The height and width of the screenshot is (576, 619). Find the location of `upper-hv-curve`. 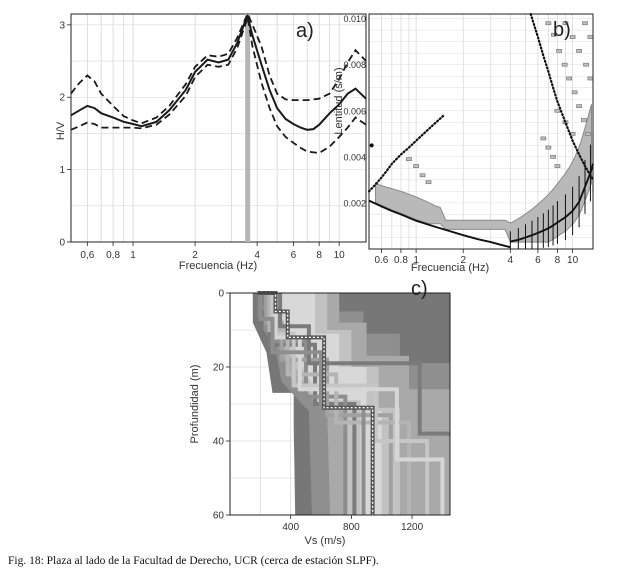

upper-hv-curve is located at coordinates (218, 68).